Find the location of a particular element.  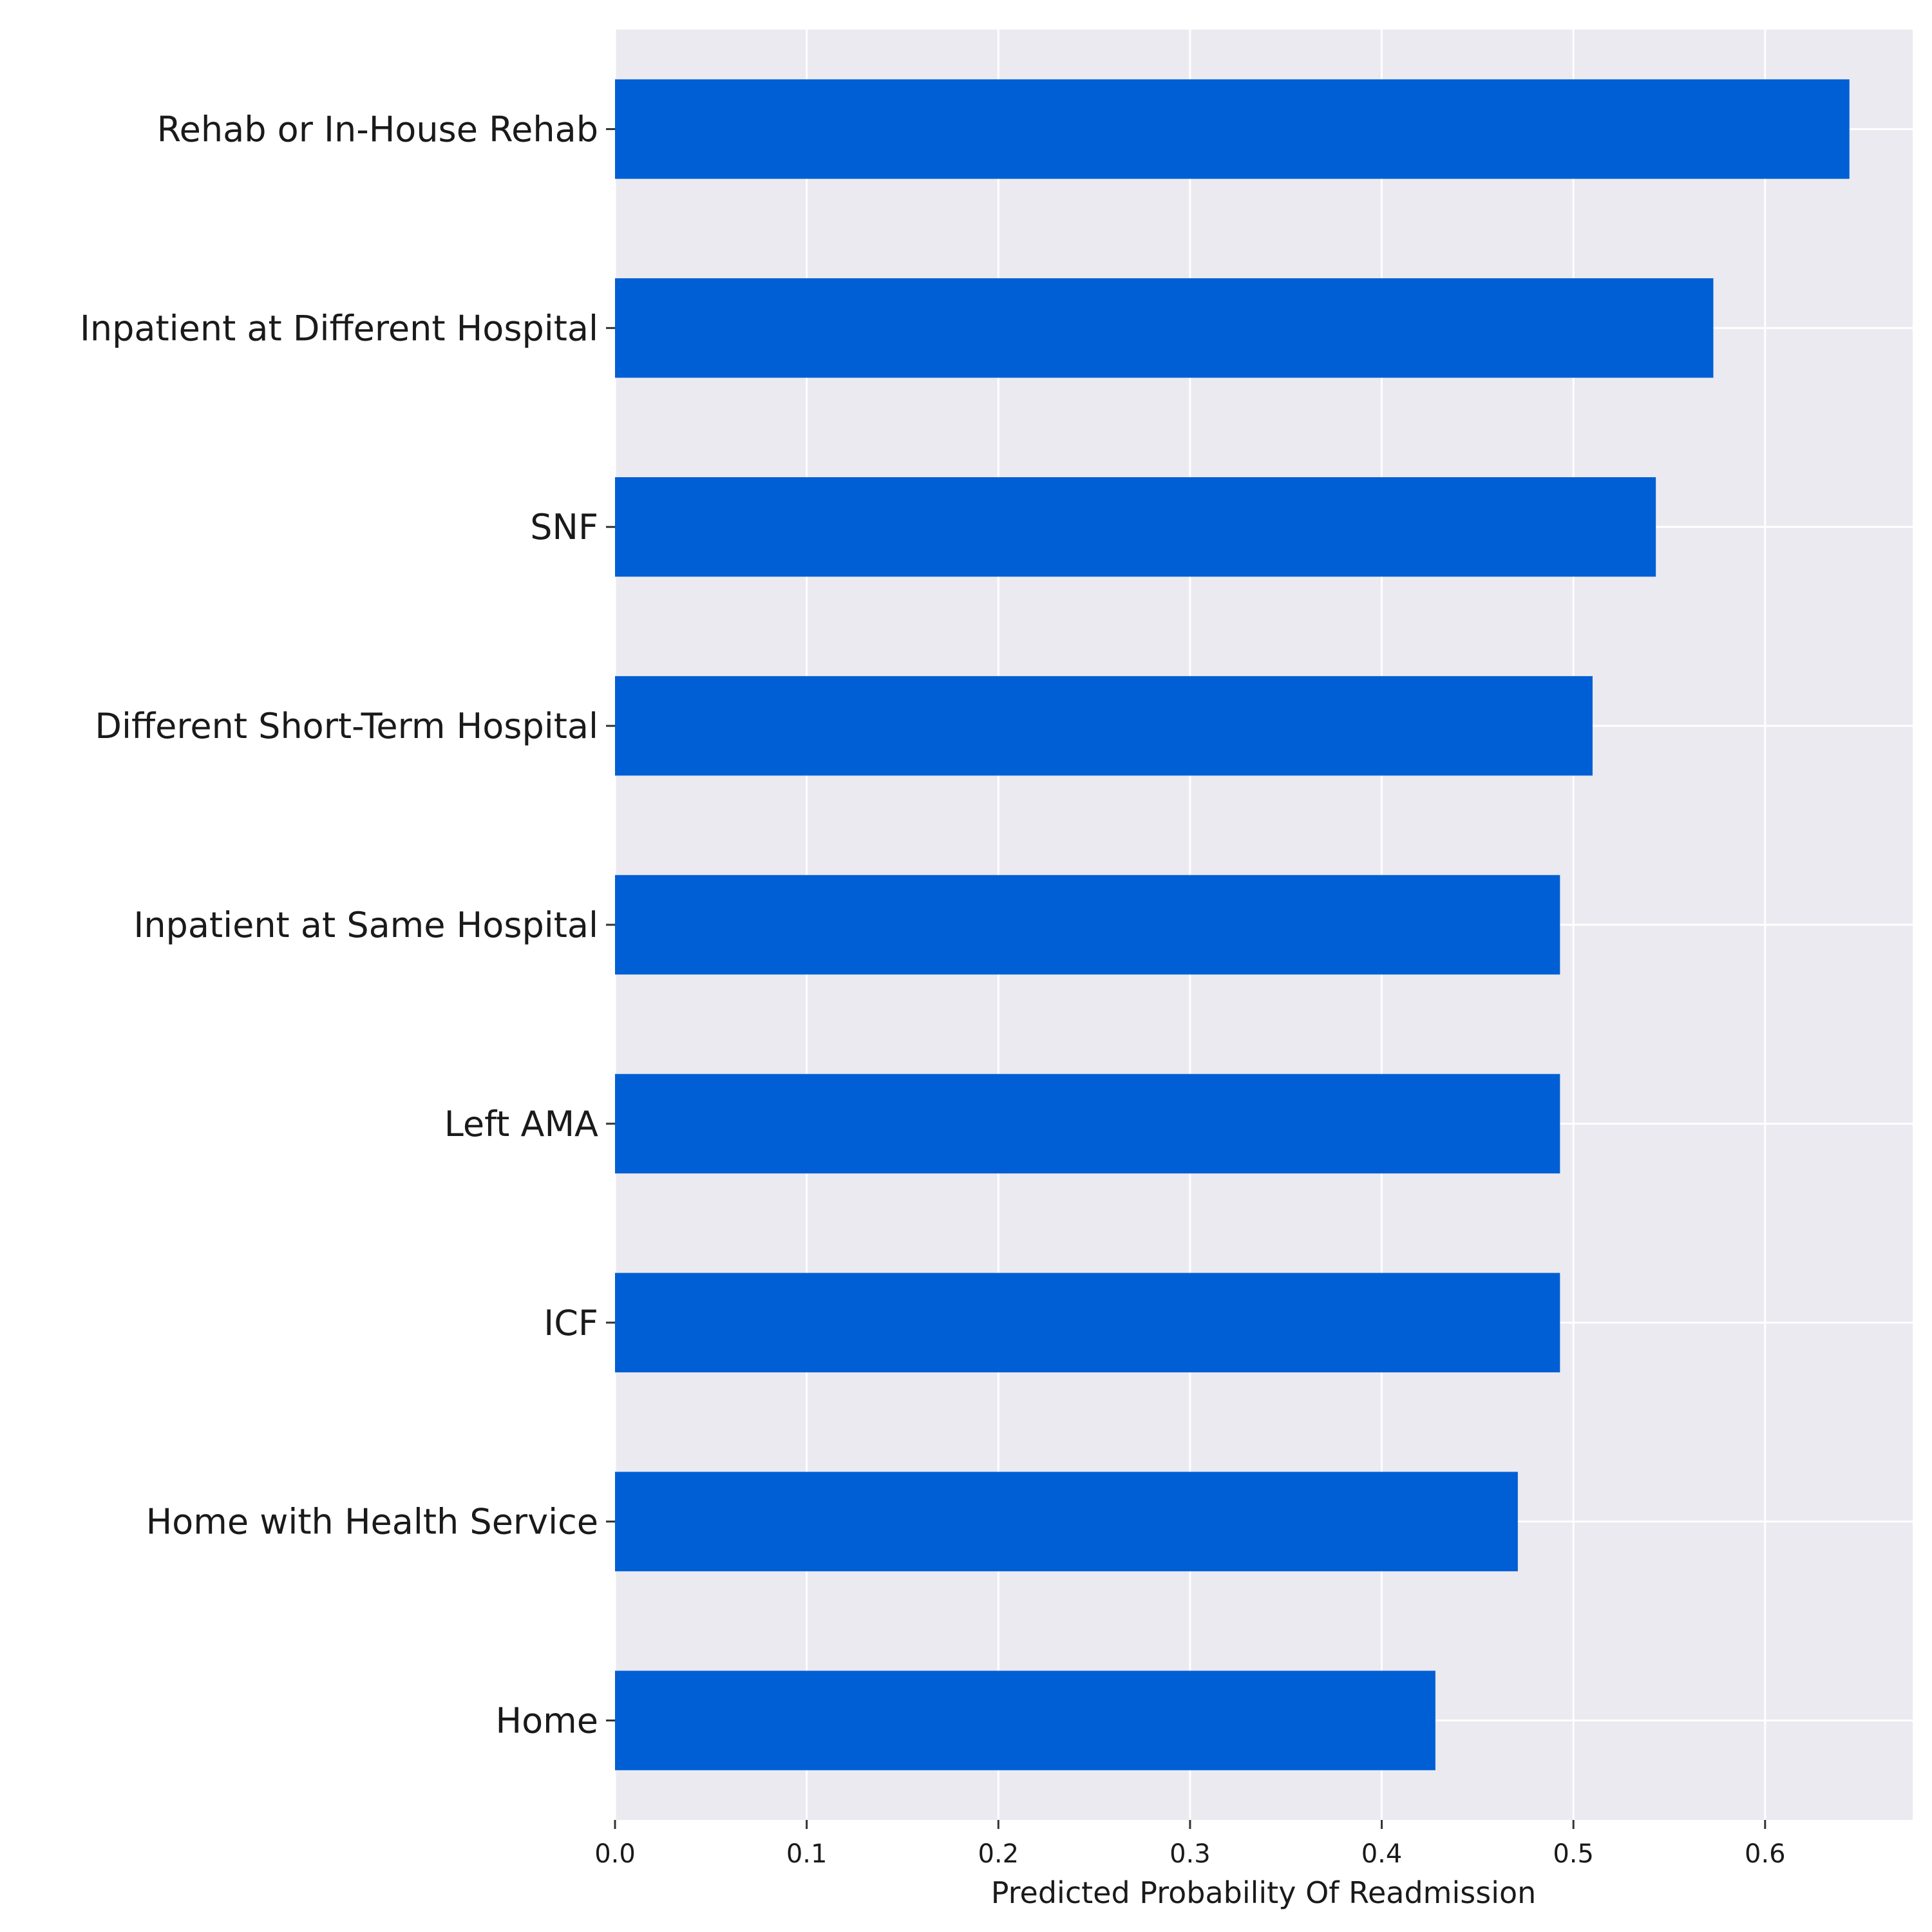

y-tick-label: Inpatient at Same Hospital is located at coordinates (366, 925).